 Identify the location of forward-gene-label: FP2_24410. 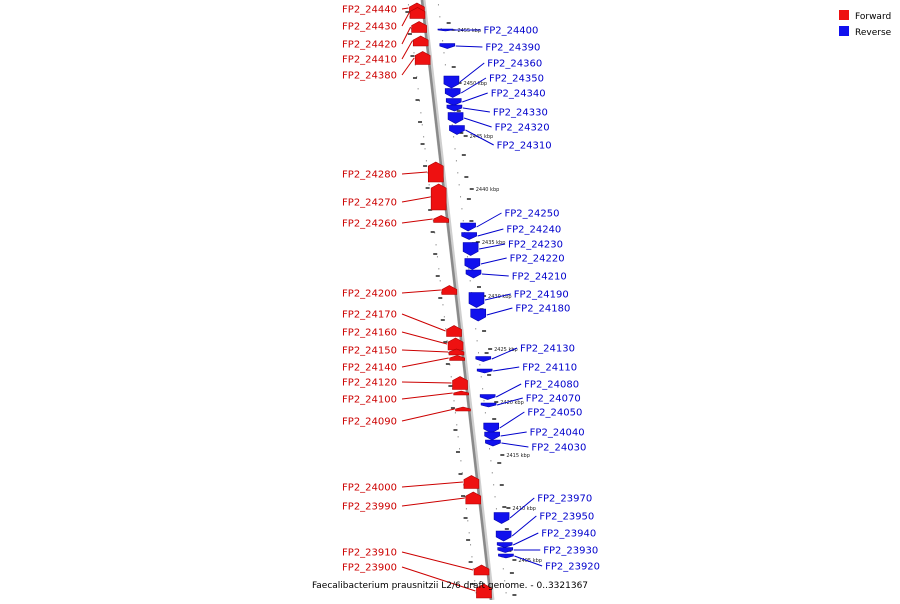
(369, 60).